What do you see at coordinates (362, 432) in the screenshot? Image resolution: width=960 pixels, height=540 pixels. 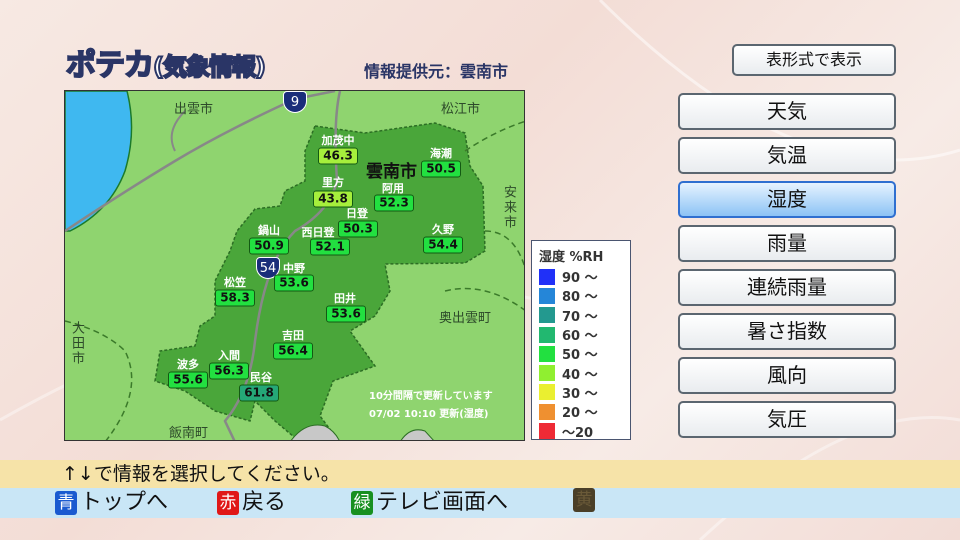 I see `gray-area` at bounding box center [362, 432].